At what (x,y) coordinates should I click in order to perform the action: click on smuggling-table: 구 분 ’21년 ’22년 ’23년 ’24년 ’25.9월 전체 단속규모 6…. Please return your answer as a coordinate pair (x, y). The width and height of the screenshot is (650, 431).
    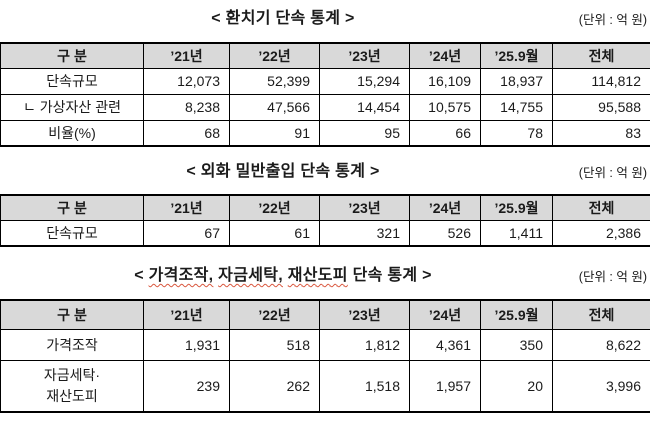
    Looking at the image, I should click on (325, 220).